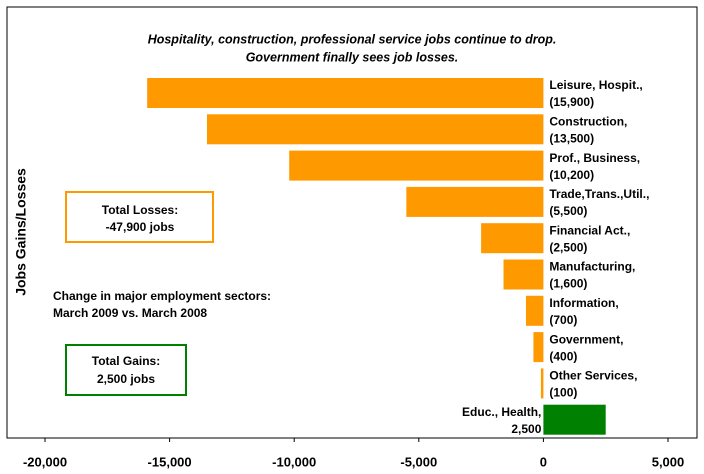 The width and height of the screenshot is (704, 474). What do you see at coordinates (126, 379) in the screenshot?
I see `gains-value: 2,500 jobs` at bounding box center [126, 379].